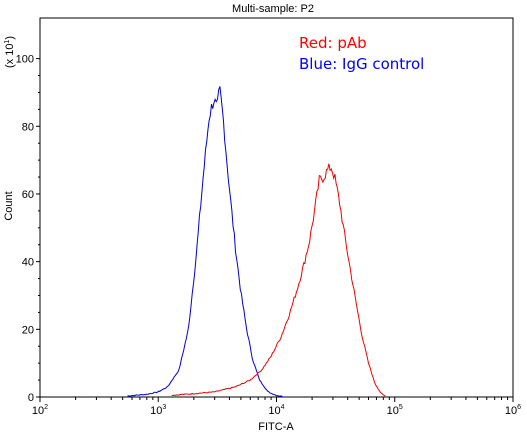  I want to click on x-tick-label: 10⁵, so click(395, 410).